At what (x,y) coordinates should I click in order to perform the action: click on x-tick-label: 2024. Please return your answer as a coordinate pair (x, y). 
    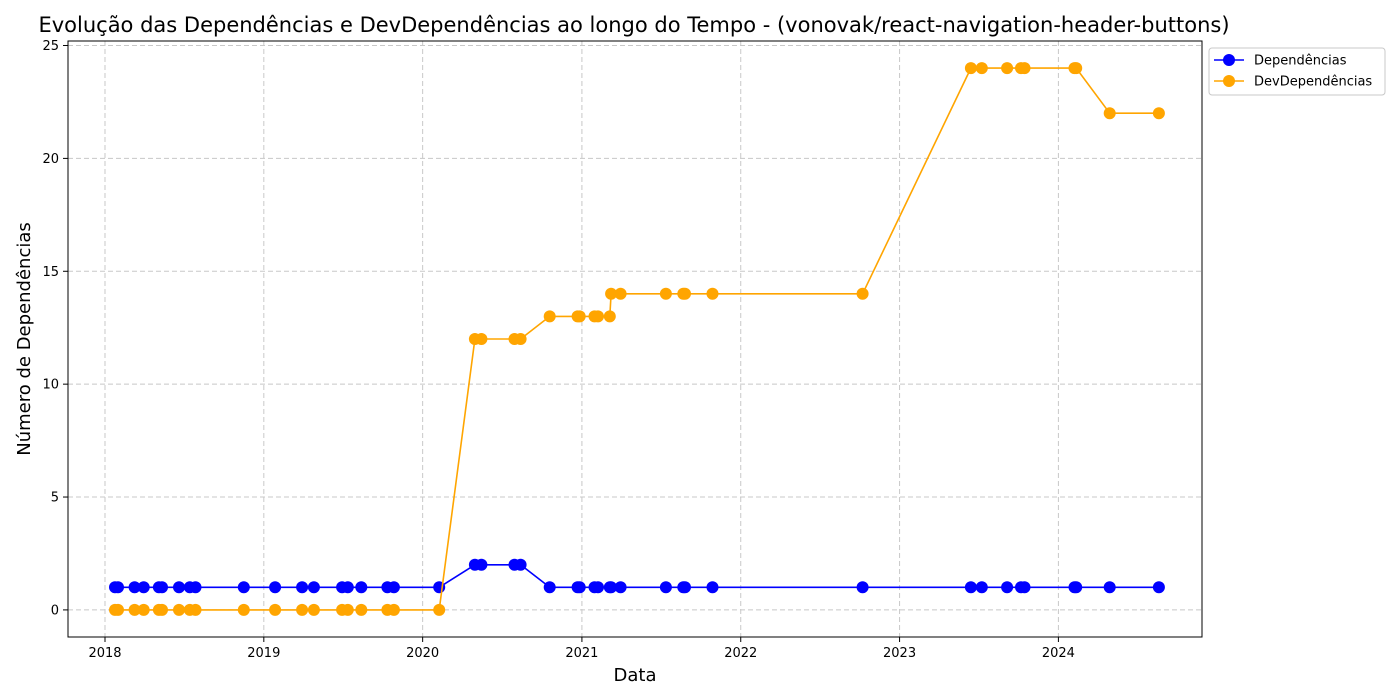
    Looking at the image, I should click on (1058, 653).